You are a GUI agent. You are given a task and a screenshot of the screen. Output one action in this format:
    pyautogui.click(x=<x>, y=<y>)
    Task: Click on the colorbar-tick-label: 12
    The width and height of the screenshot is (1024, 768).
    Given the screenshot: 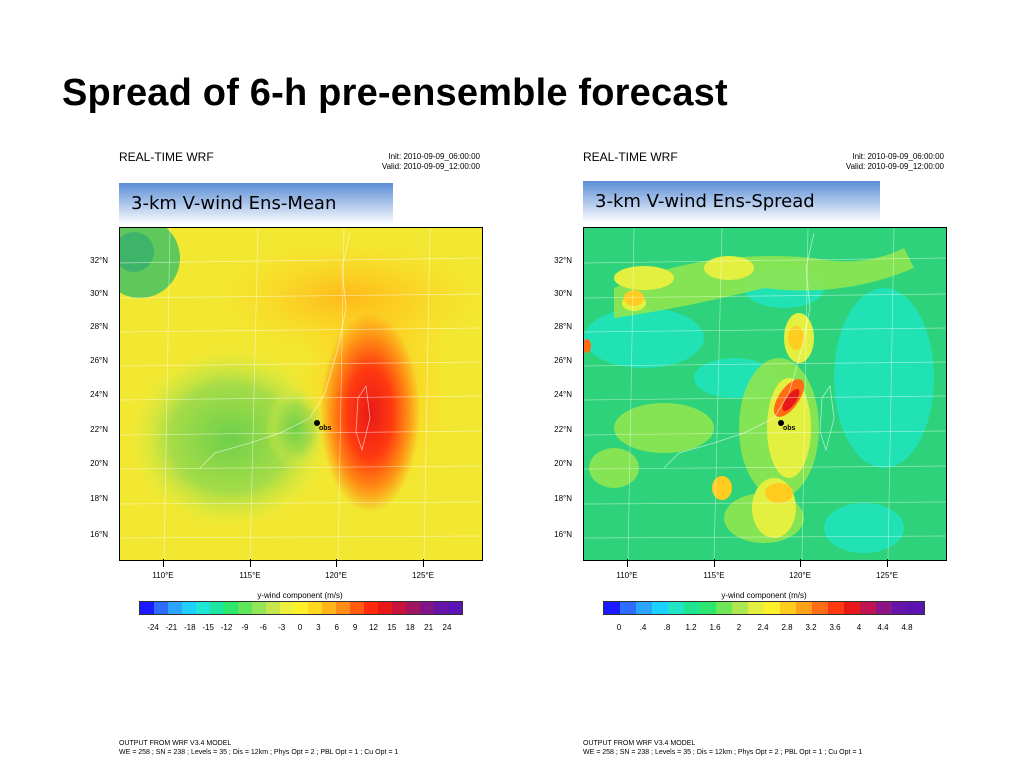 What is the action you would take?
    pyautogui.click(x=373, y=627)
    